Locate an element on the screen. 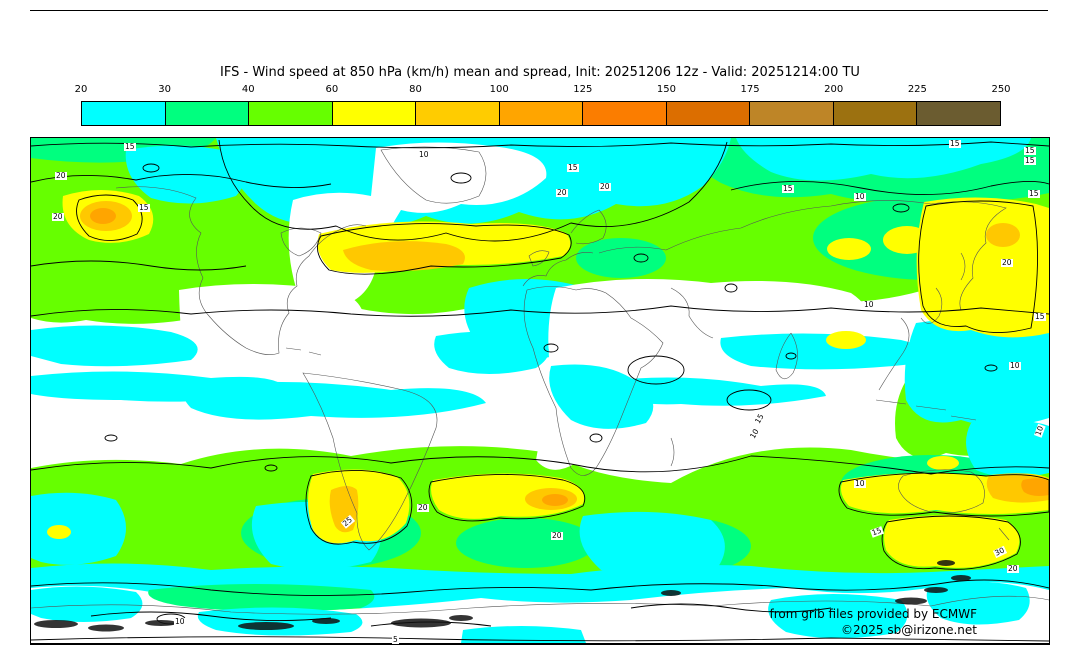 This screenshot has width=1080, height=658. colorbar-tick-175: 175 is located at coordinates (750, 89).